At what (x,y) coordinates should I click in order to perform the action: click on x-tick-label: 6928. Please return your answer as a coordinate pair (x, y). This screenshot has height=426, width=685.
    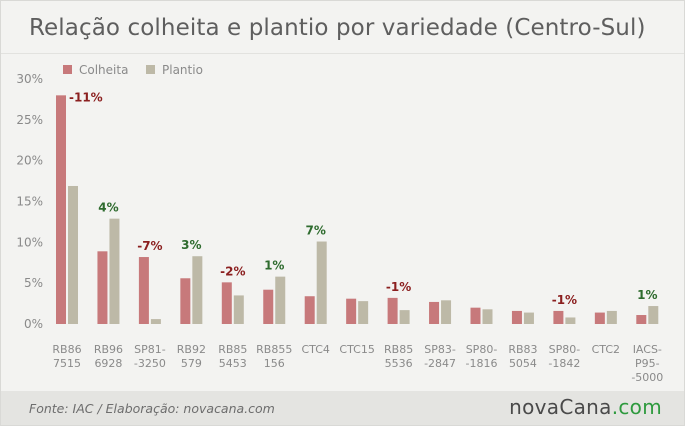
    Looking at the image, I should click on (108, 363).